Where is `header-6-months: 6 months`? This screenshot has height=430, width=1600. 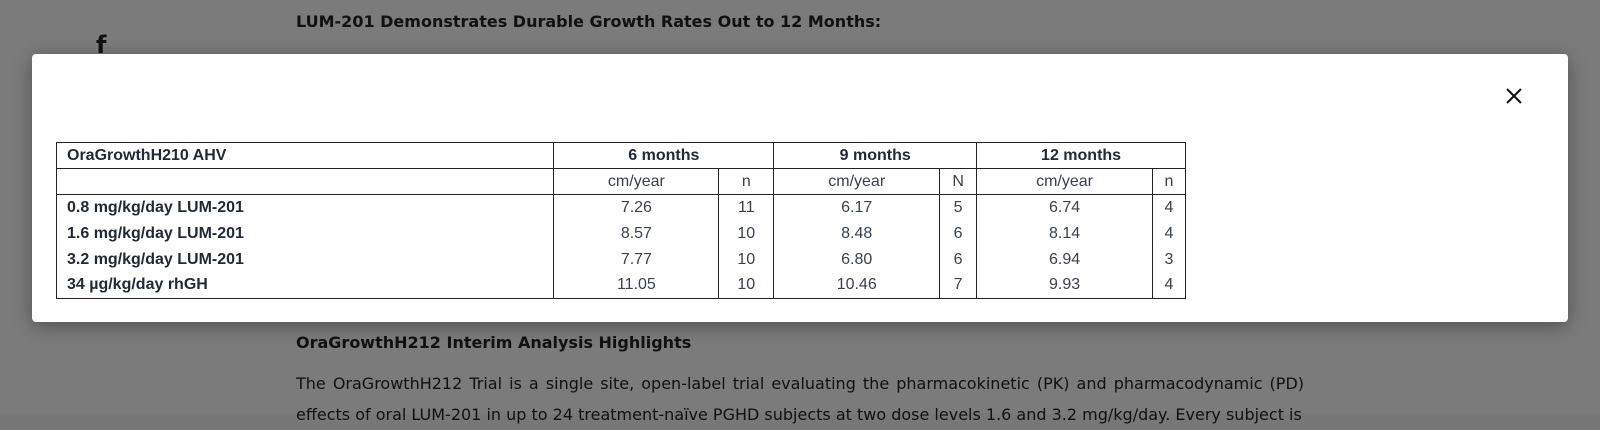
header-6-months: 6 months is located at coordinates (664, 155).